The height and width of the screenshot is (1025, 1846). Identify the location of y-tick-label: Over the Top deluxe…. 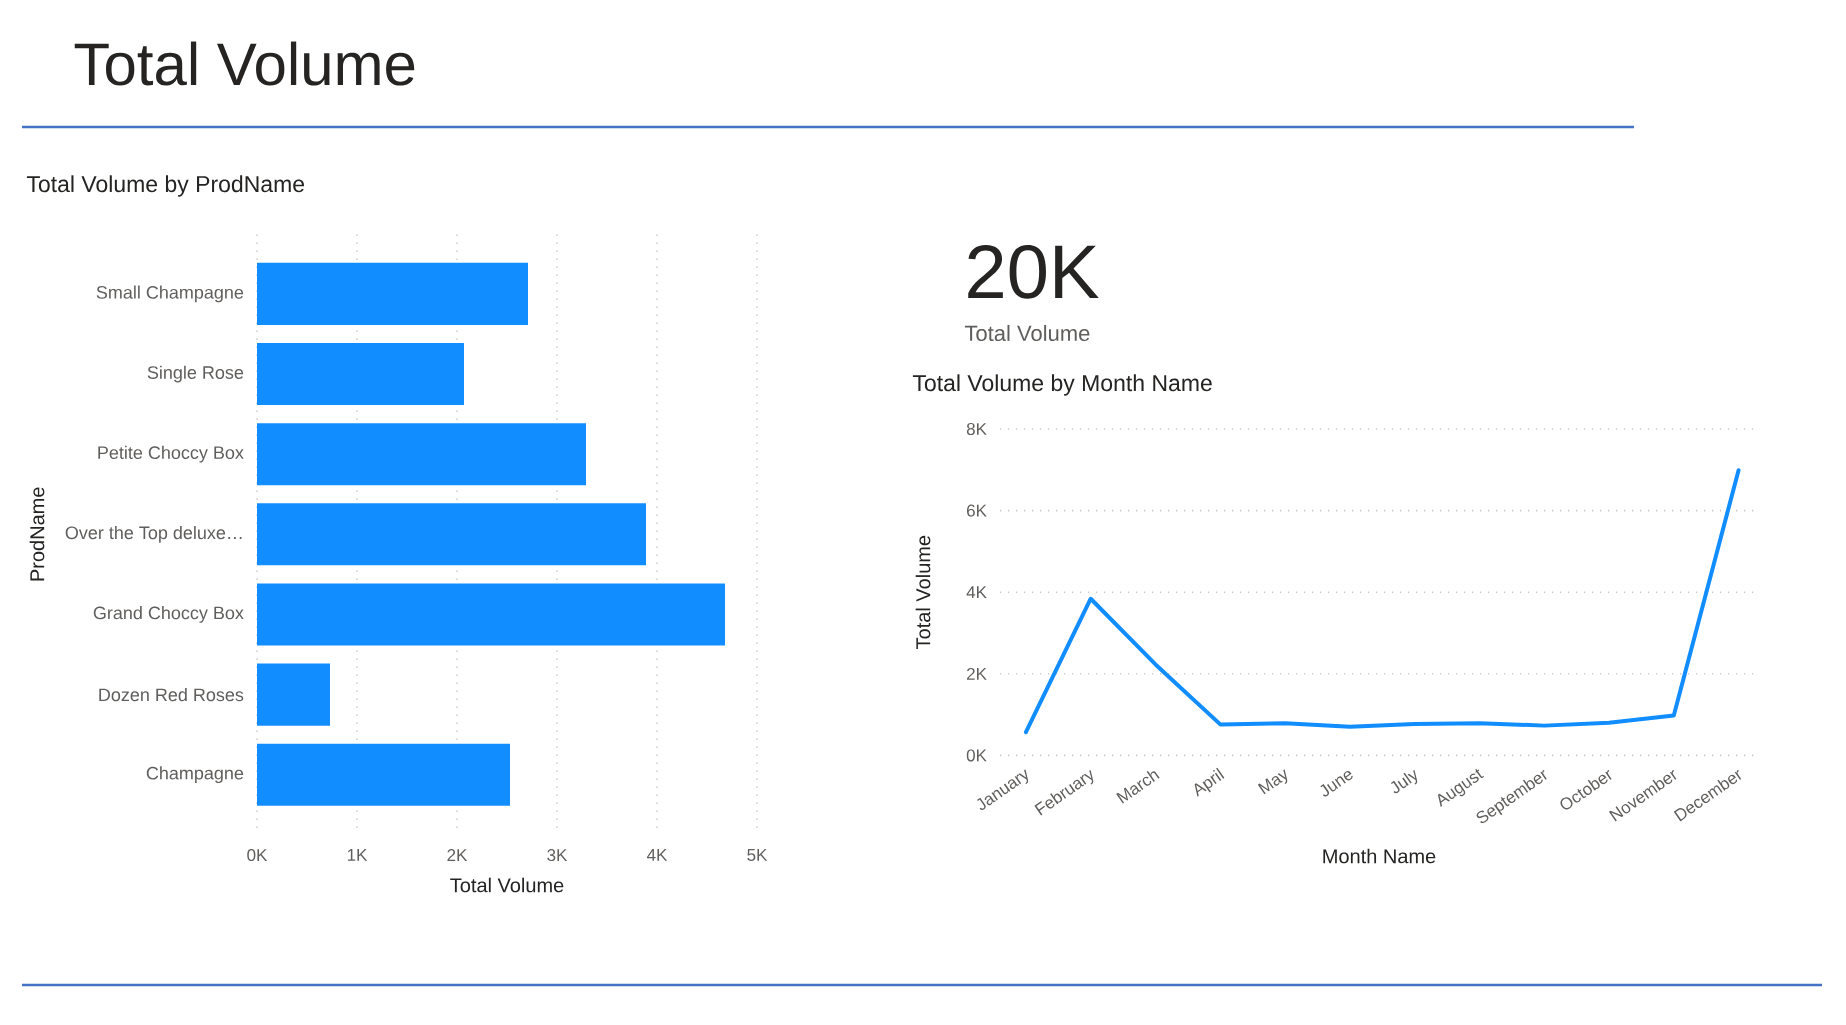
(153, 534).